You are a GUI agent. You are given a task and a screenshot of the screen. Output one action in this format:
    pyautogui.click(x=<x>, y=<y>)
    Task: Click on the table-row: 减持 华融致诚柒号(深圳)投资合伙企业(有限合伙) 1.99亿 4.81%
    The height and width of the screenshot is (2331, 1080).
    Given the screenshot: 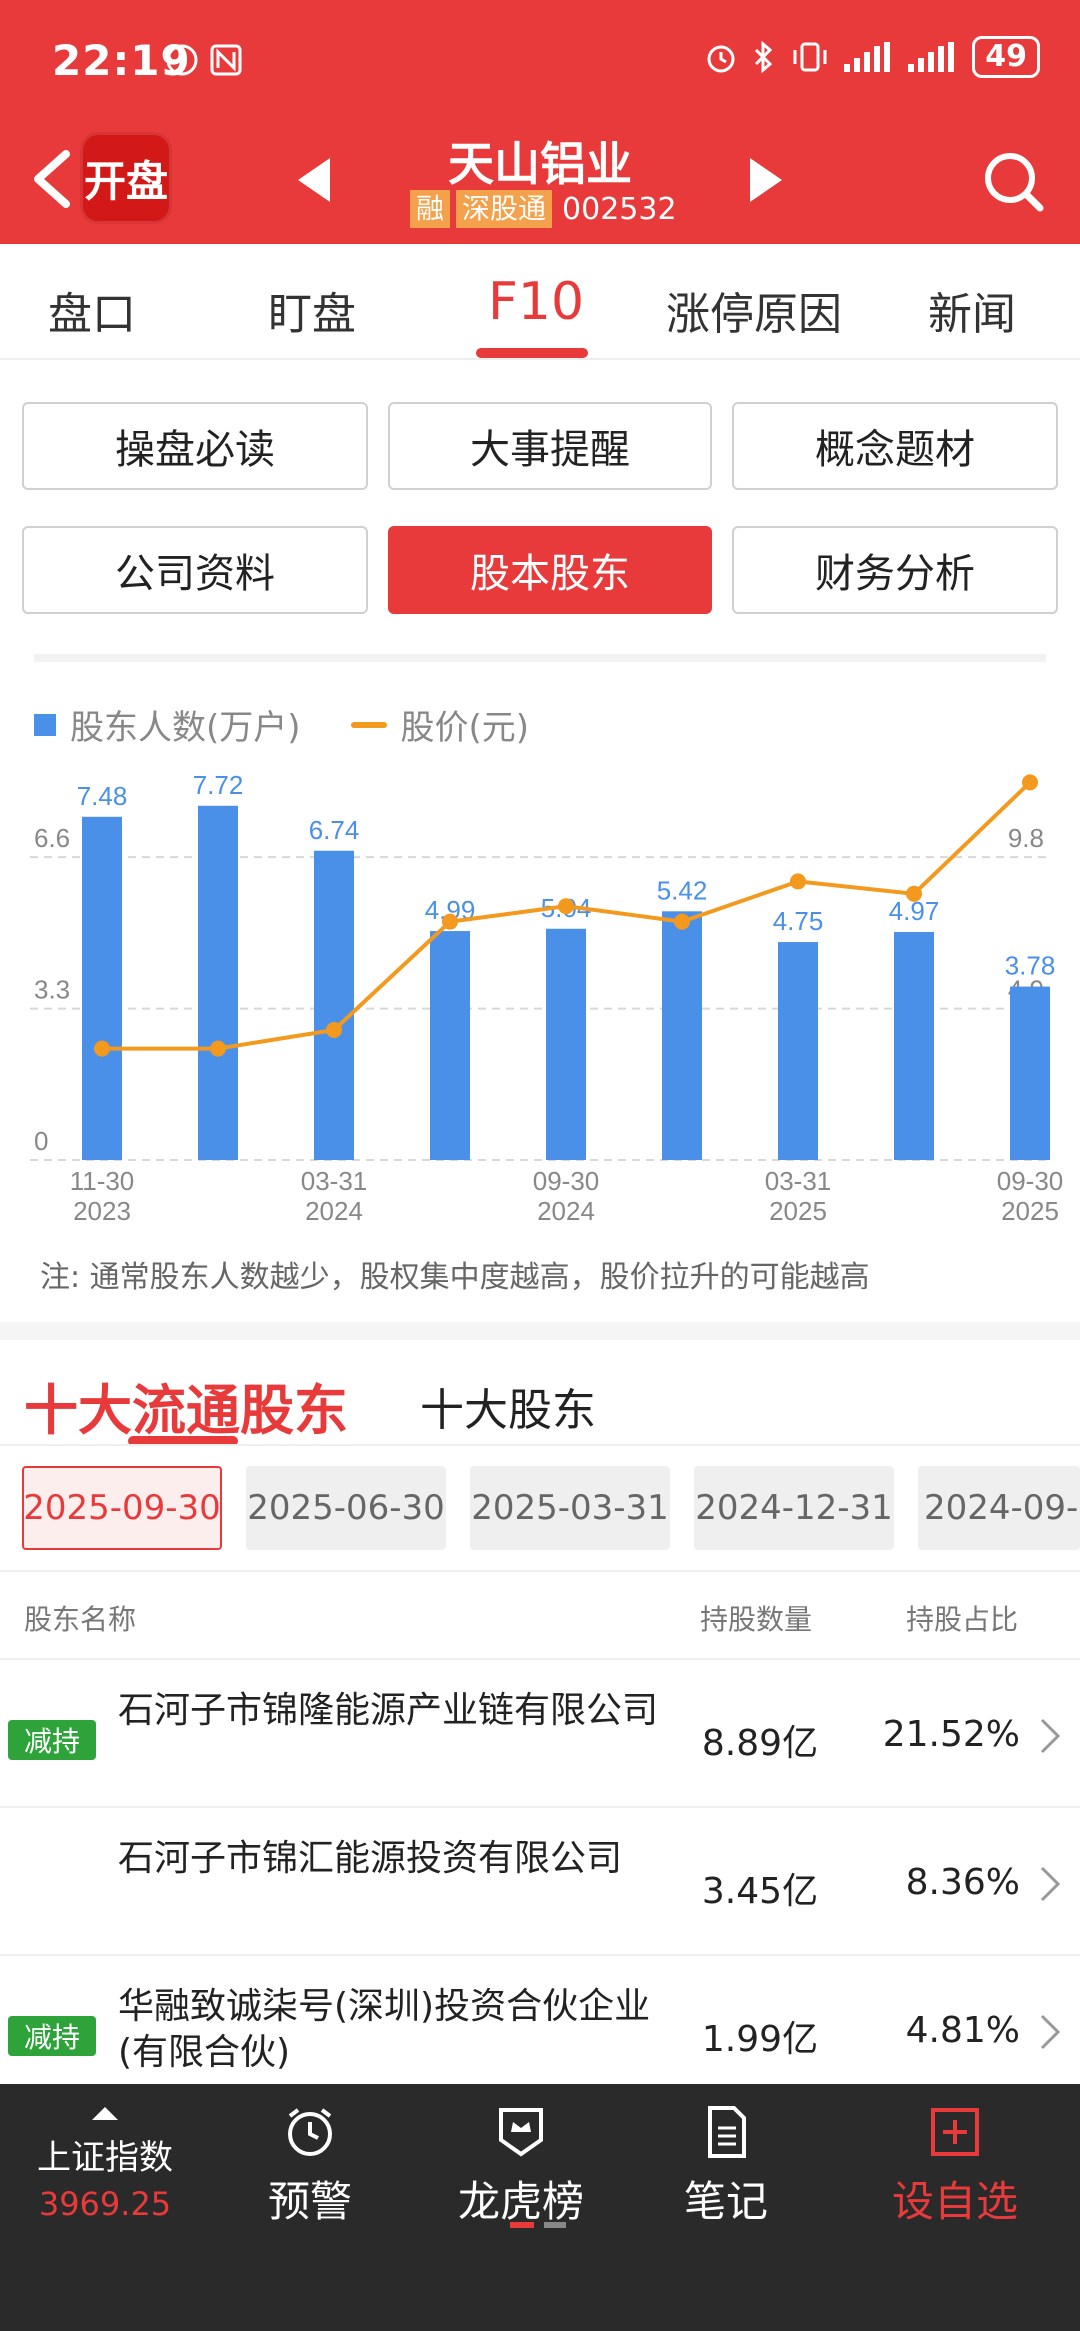 What is the action you would take?
    pyautogui.click(x=540, y=2030)
    